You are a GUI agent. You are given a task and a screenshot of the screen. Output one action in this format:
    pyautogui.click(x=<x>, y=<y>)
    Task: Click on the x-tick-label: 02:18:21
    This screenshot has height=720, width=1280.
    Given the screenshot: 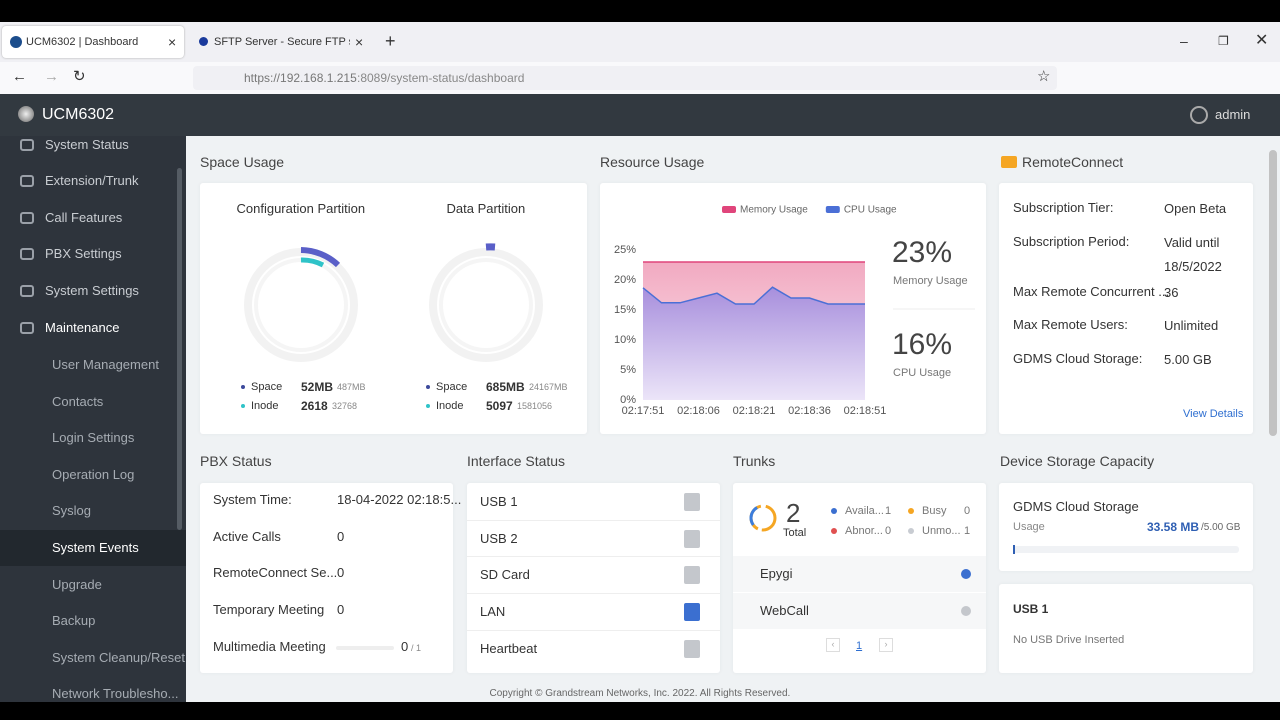 What is the action you would take?
    pyautogui.click(x=754, y=411)
    